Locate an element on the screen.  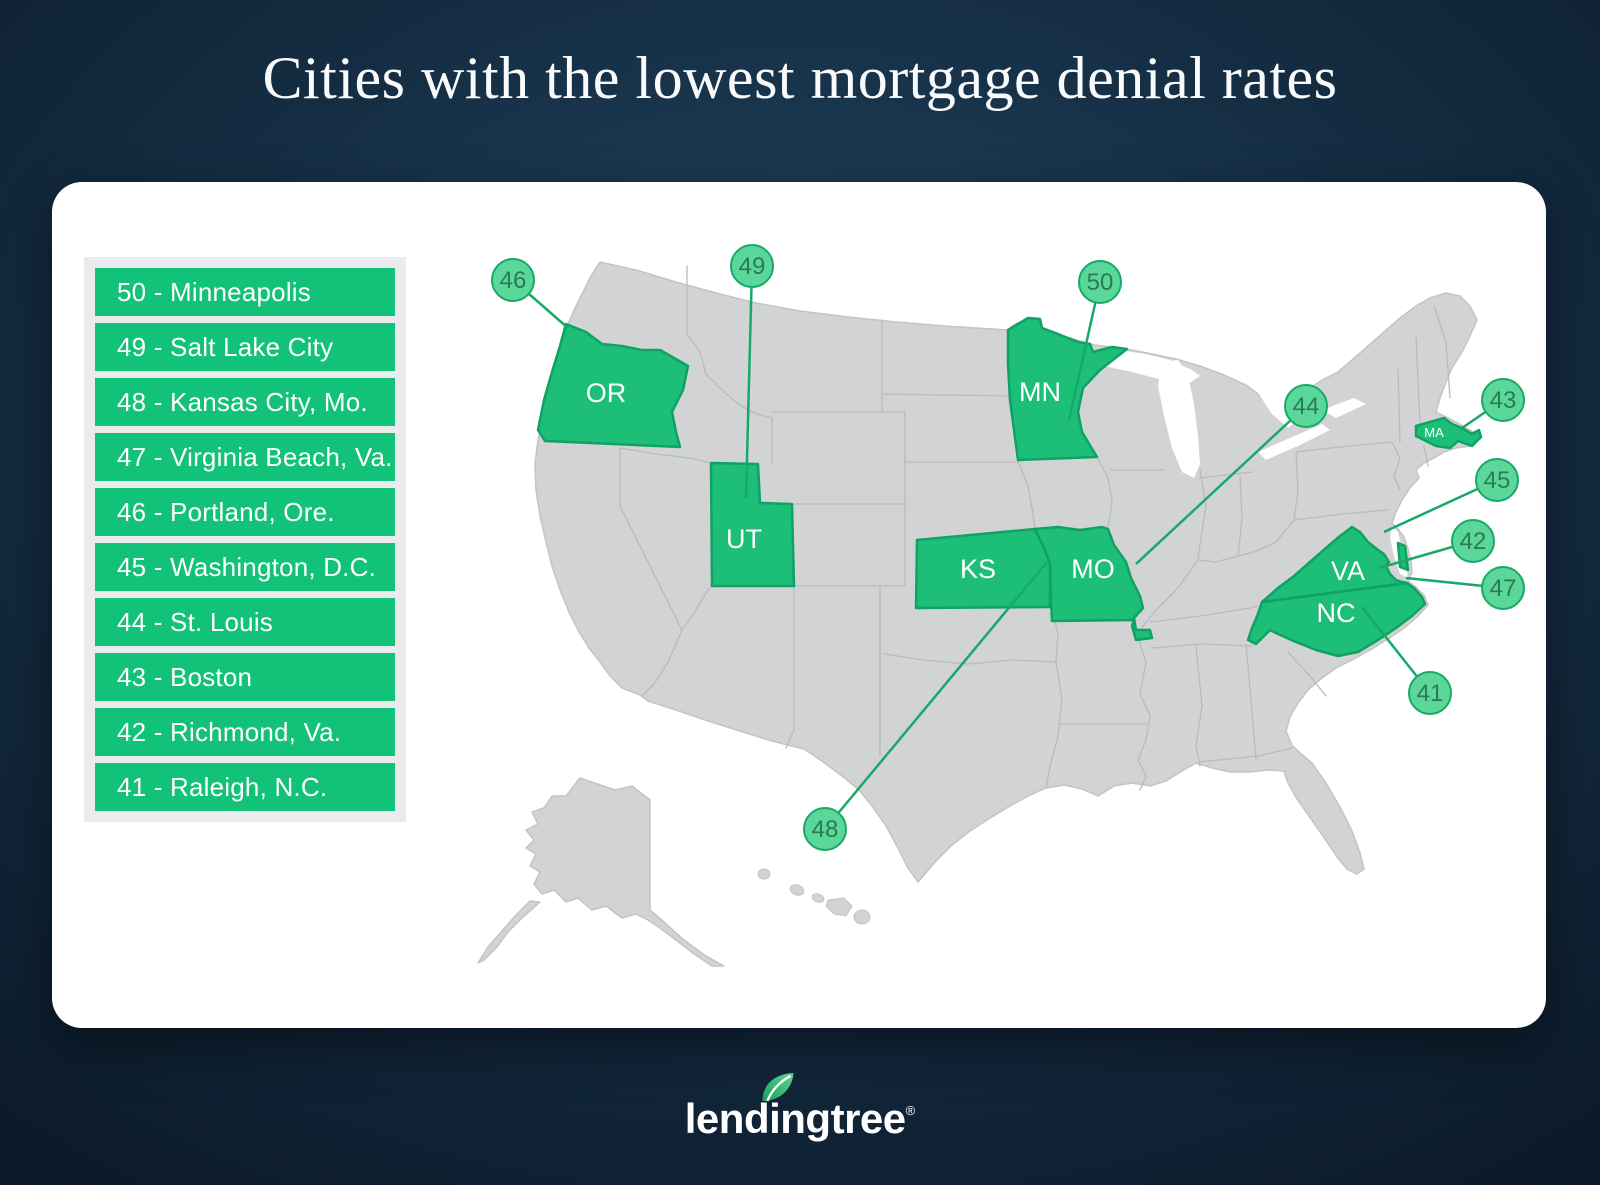
legend-item: 42 - Richmond, Va. is located at coordinates (245, 732).